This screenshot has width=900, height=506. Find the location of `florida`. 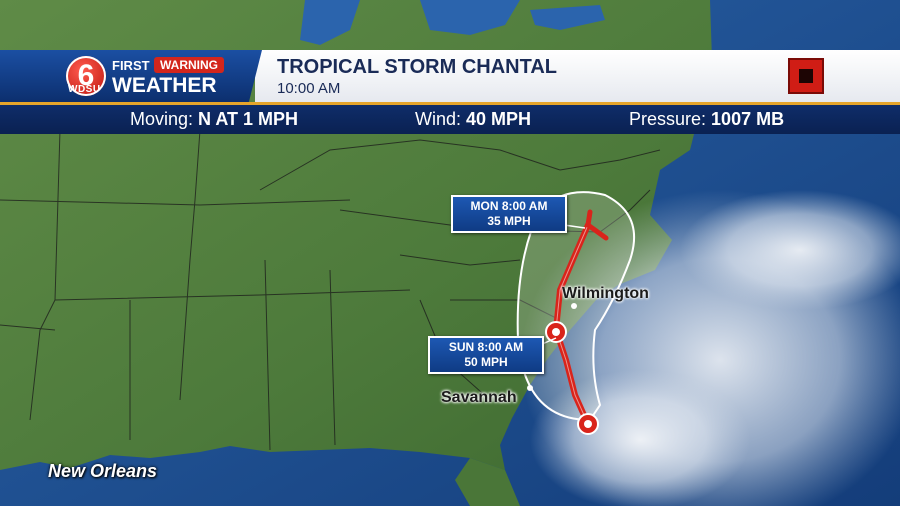

florida is located at coordinates (487, 482).